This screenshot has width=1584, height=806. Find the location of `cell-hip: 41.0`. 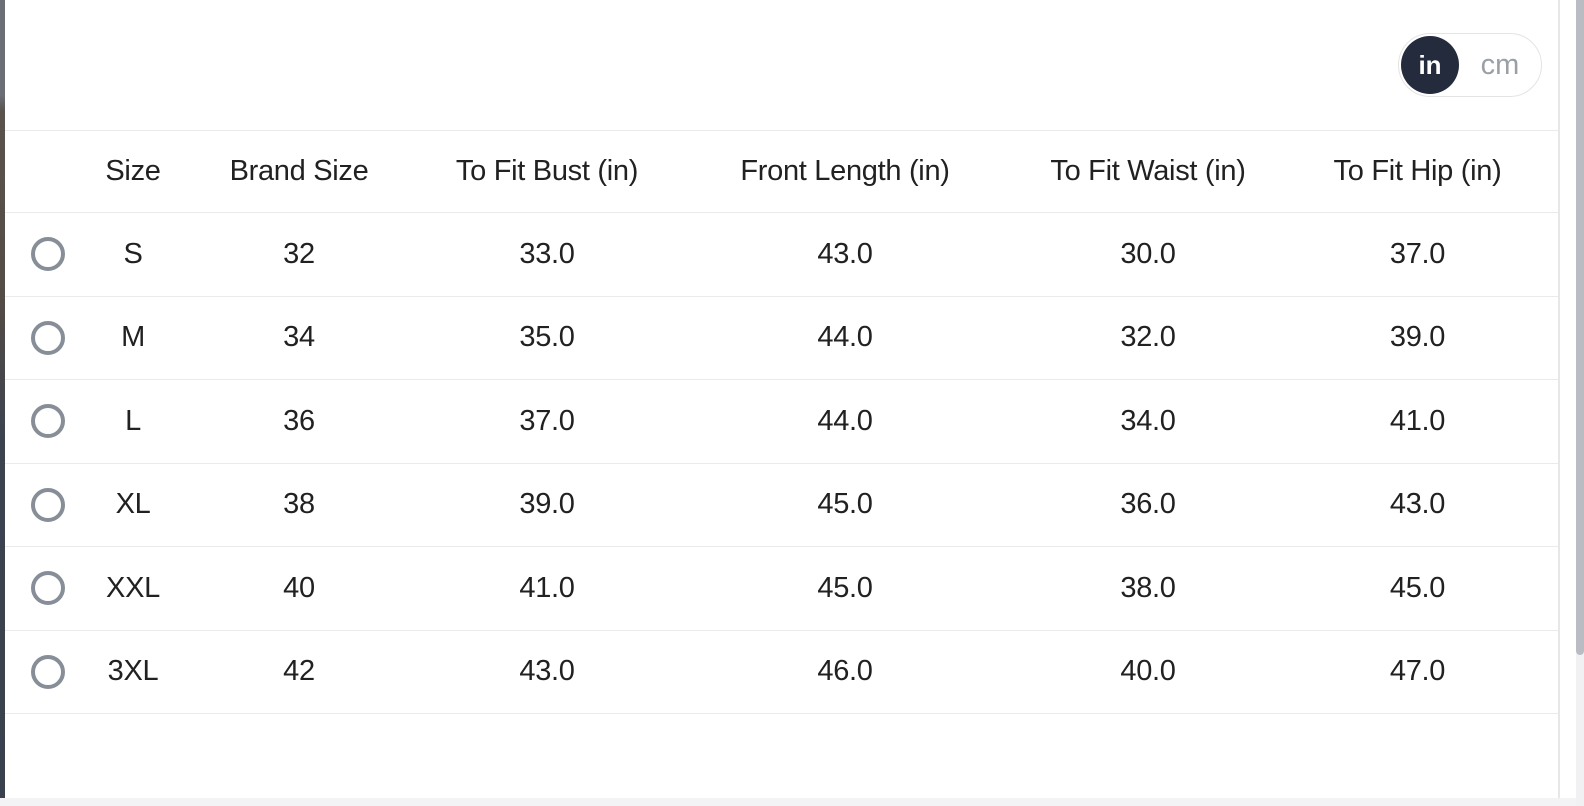

cell-hip: 41.0 is located at coordinates (1417, 420).